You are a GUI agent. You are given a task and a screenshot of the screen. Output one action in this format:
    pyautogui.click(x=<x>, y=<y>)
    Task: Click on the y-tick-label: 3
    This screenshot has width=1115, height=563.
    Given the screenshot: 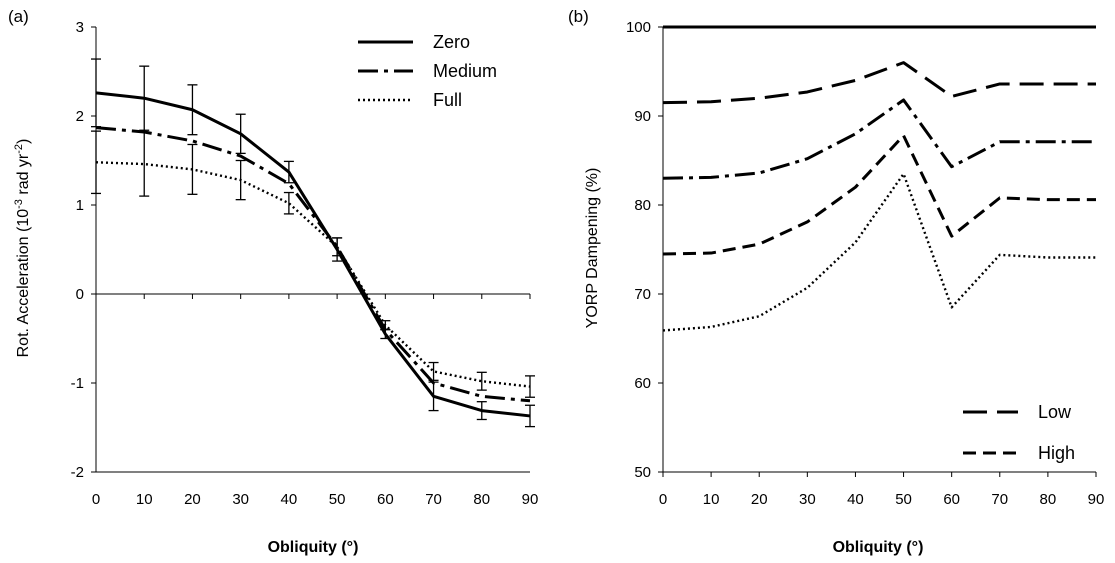 What is the action you would take?
    pyautogui.click(x=80, y=27)
    